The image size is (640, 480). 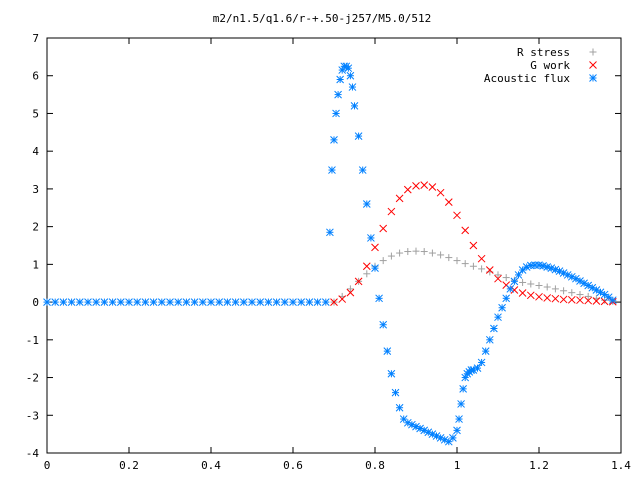 What do you see at coordinates (35, 264) in the screenshot?
I see `y-tick-label: 1` at bounding box center [35, 264].